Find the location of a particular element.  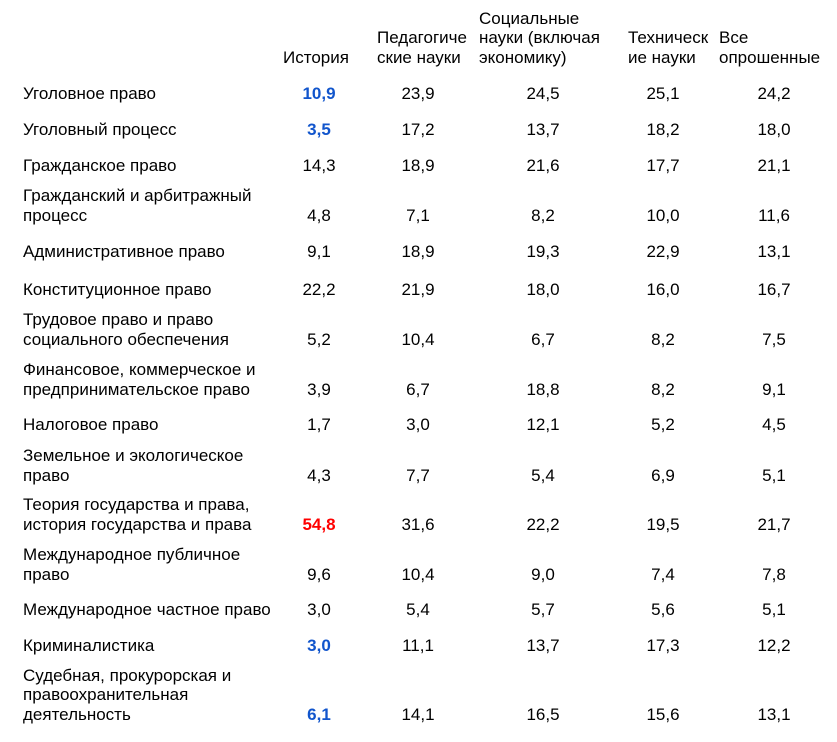

row-label: Криминалистика is located at coordinates (89, 645).